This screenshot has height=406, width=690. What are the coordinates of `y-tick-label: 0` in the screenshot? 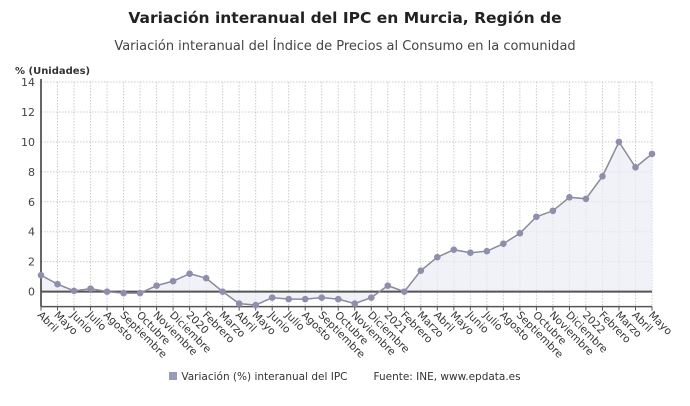 It's located at (31, 292).